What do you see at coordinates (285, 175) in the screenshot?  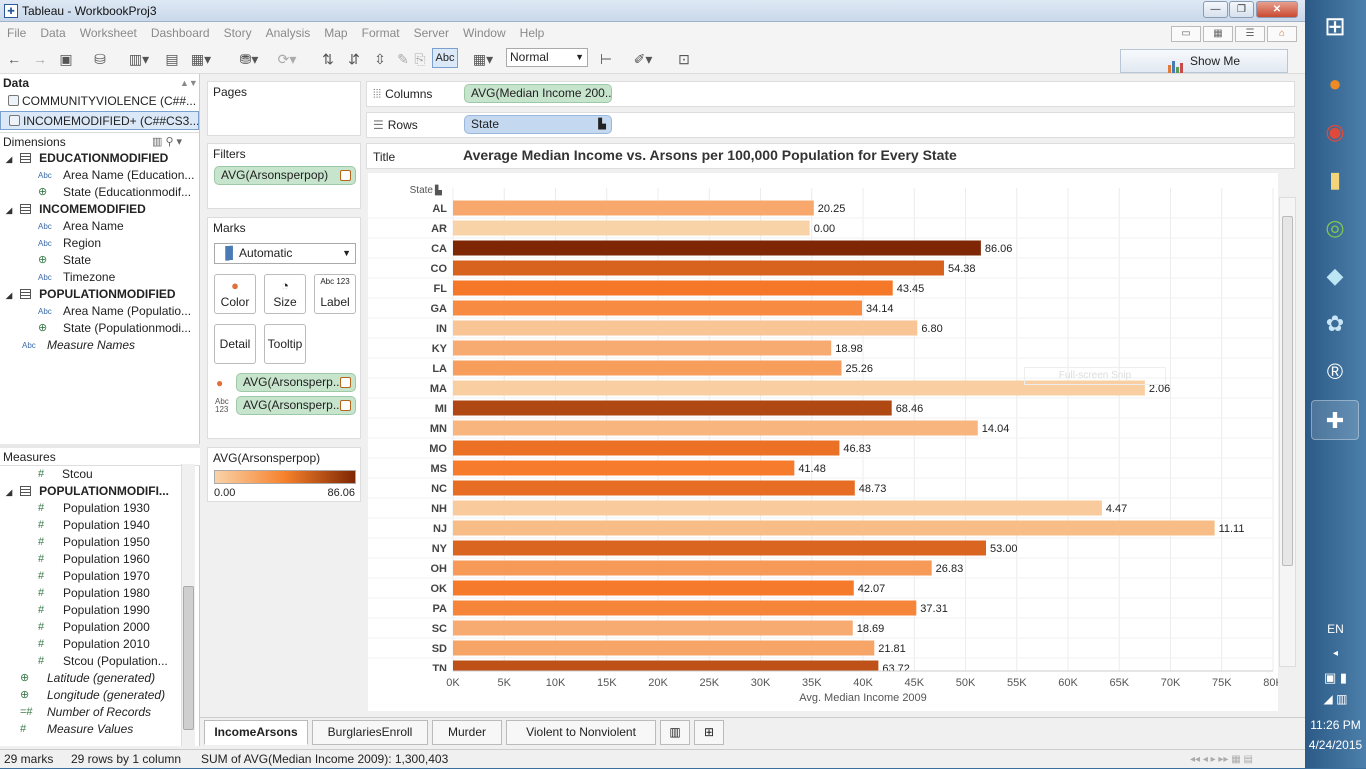 I see `filter-pill-arsonsperpop: AVG(Arsonsperpop)` at bounding box center [285, 175].